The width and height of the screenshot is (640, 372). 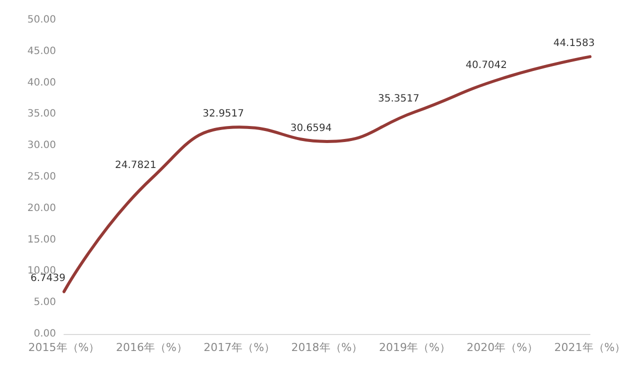 What do you see at coordinates (45, 334) in the screenshot?
I see `y-tick-label: 0.00` at bounding box center [45, 334].